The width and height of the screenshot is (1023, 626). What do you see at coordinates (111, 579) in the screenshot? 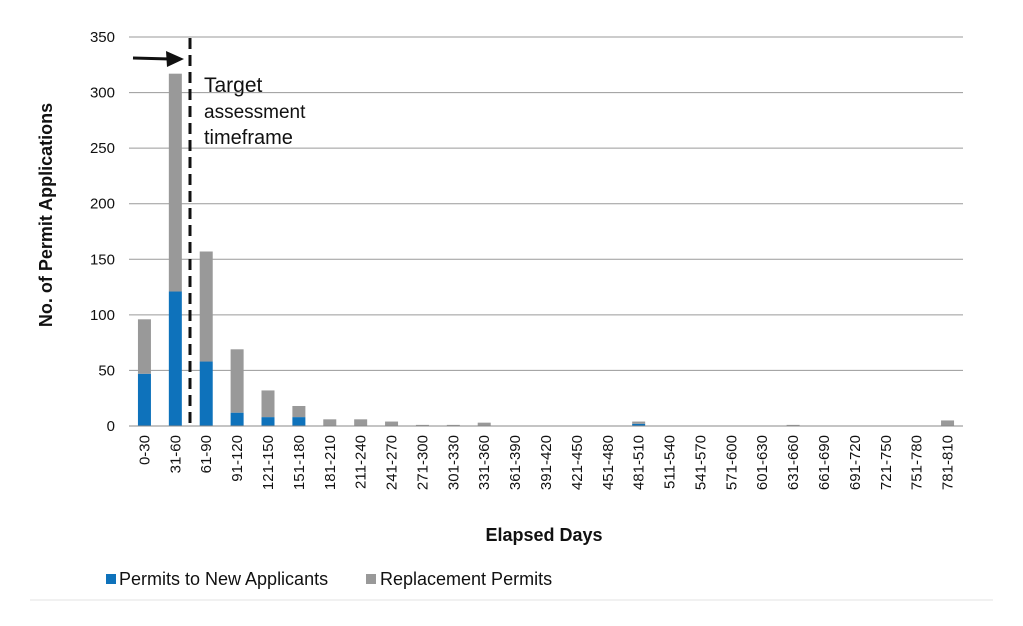
I see `legend-swatch-new-applicants` at bounding box center [111, 579].